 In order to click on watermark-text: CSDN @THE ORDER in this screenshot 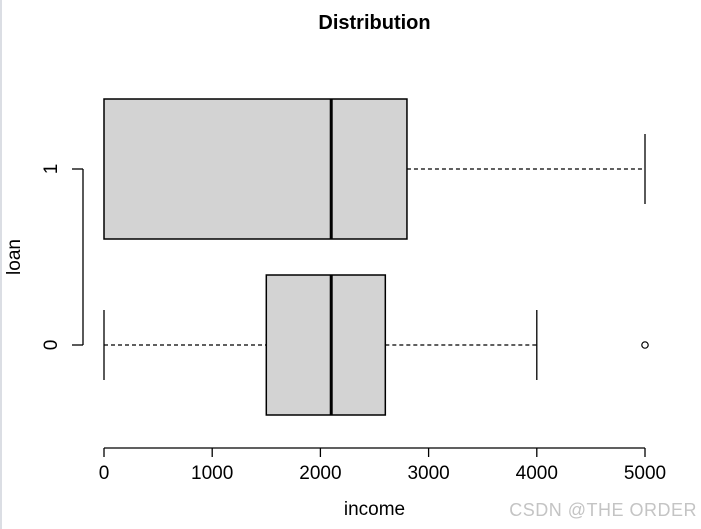, I will do `click(603, 510)`.